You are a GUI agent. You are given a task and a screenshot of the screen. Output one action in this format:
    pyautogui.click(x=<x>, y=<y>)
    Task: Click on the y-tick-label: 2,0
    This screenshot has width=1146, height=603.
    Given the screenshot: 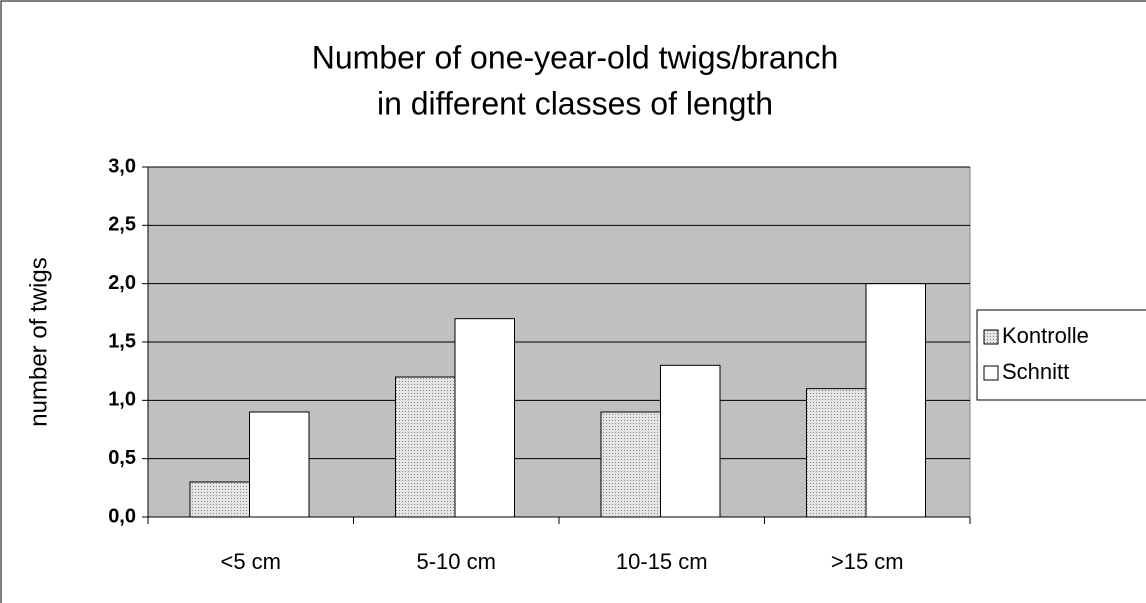 What is the action you would take?
    pyautogui.click(x=122, y=283)
    